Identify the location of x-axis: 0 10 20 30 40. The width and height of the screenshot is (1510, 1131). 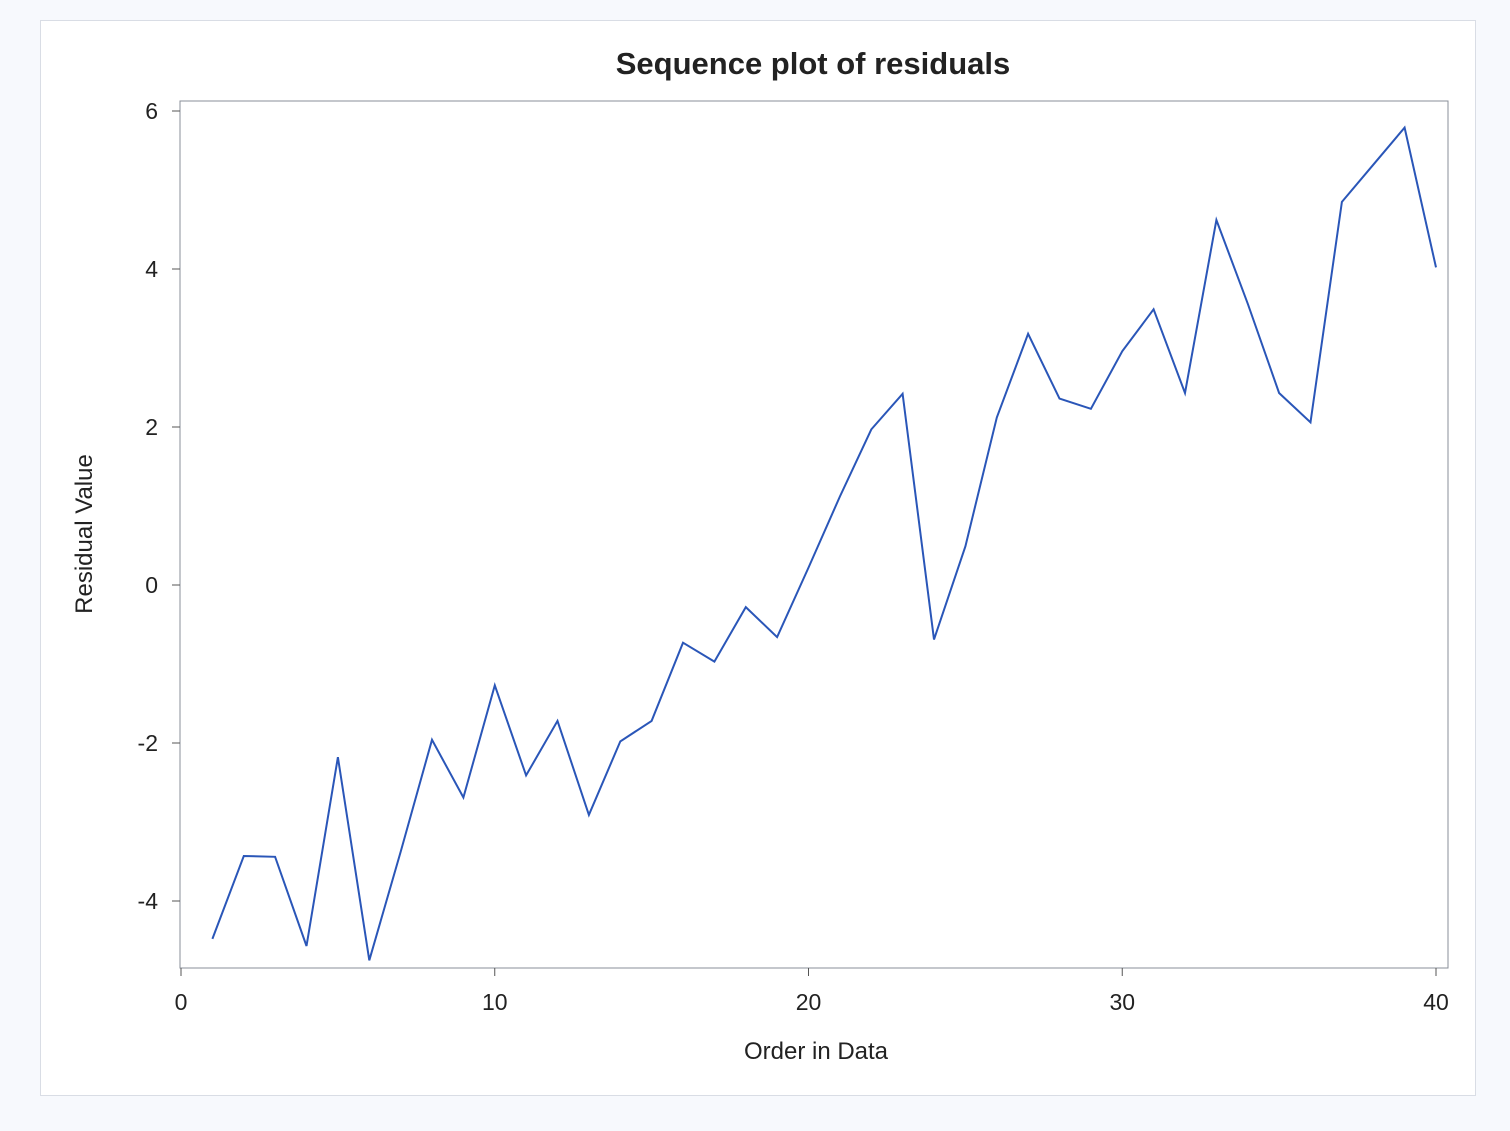
(812, 991).